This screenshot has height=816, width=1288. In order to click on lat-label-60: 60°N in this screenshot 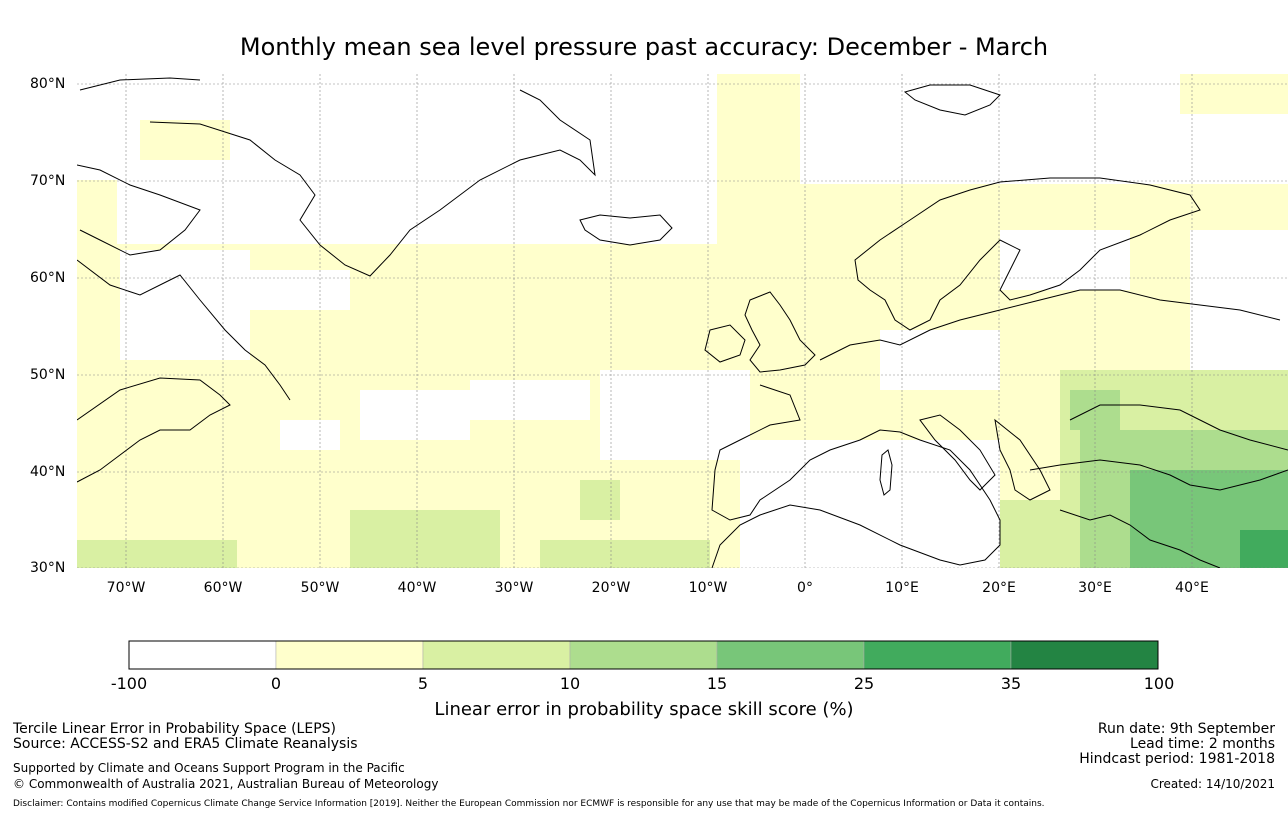, I will do `click(48, 278)`.